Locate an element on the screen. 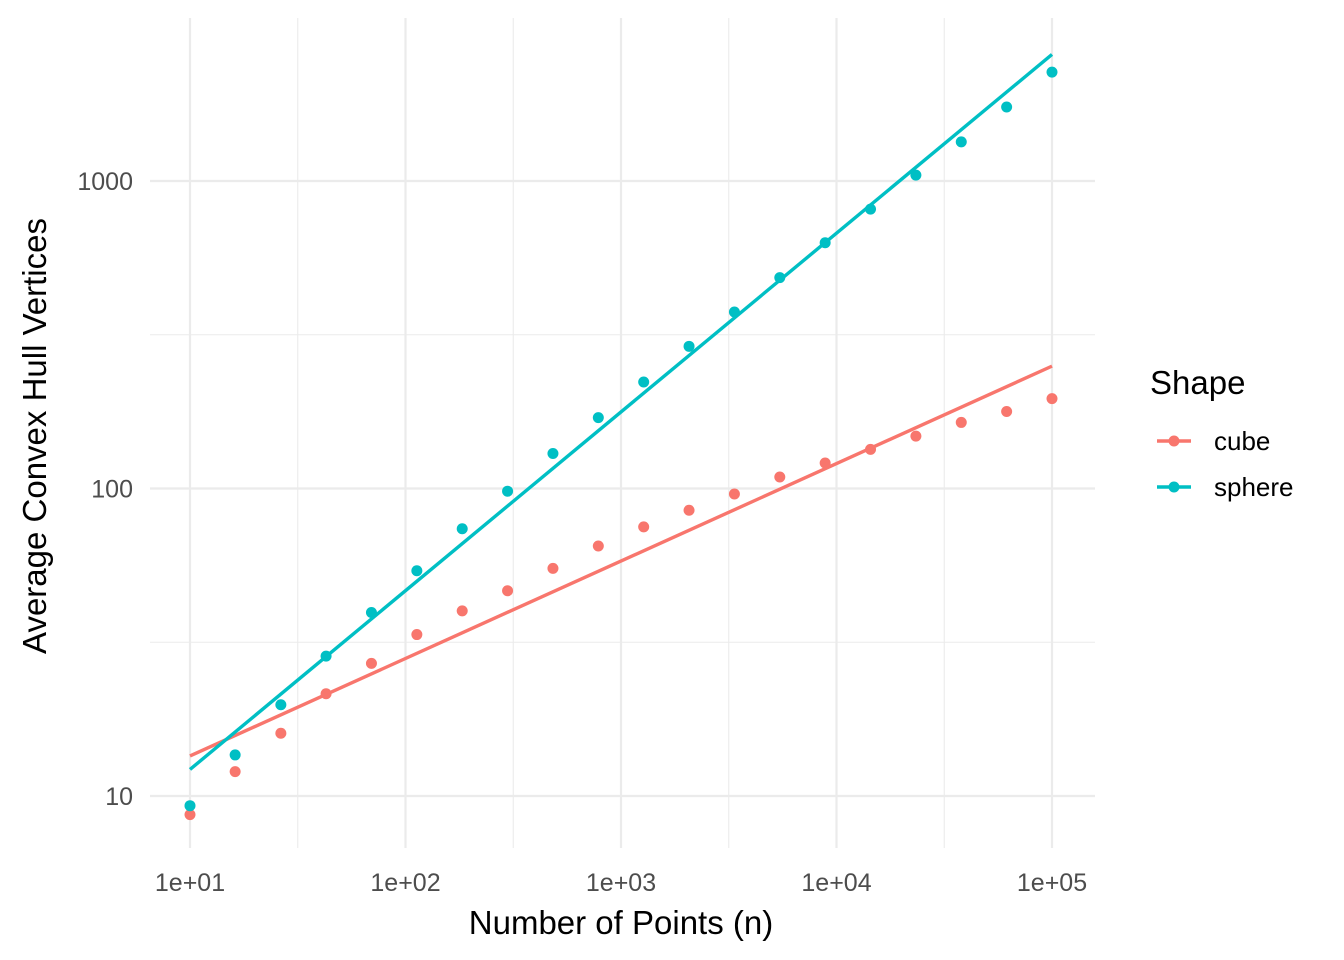 Image resolution: width=1344 pixels, height=960 pixels. x-axis-ticks: 1e+01 1e+02 1e+03 1e+04 1e+05 is located at coordinates (621, 883).